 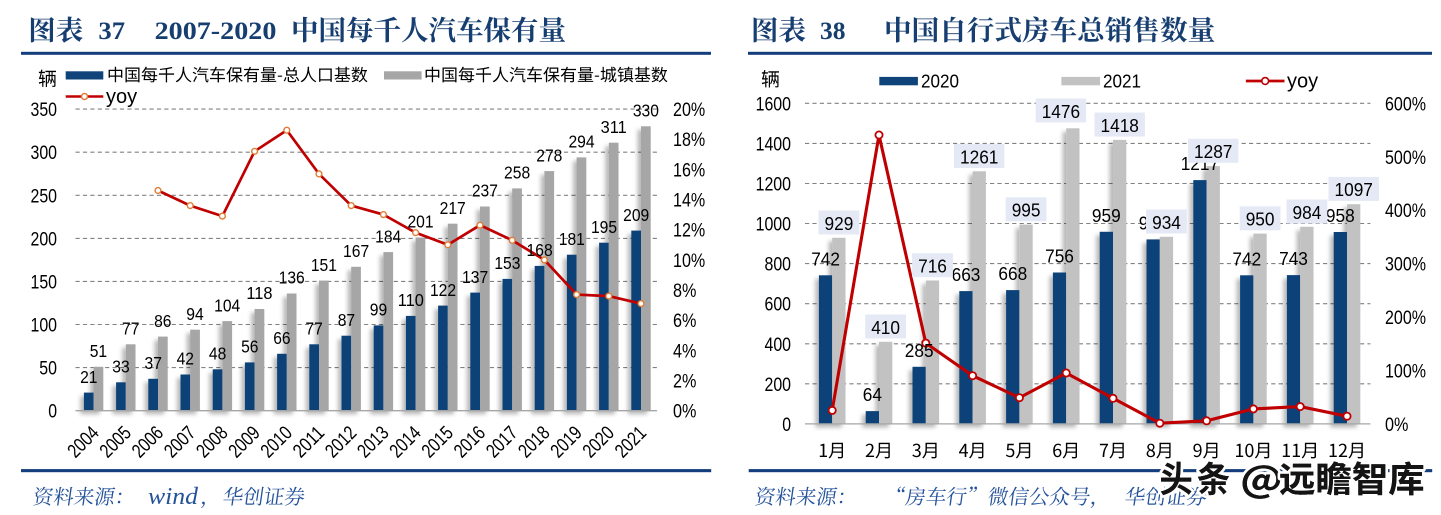 What do you see at coordinates (979, 157) in the screenshot?
I see `svg-text: 1261` at bounding box center [979, 157].